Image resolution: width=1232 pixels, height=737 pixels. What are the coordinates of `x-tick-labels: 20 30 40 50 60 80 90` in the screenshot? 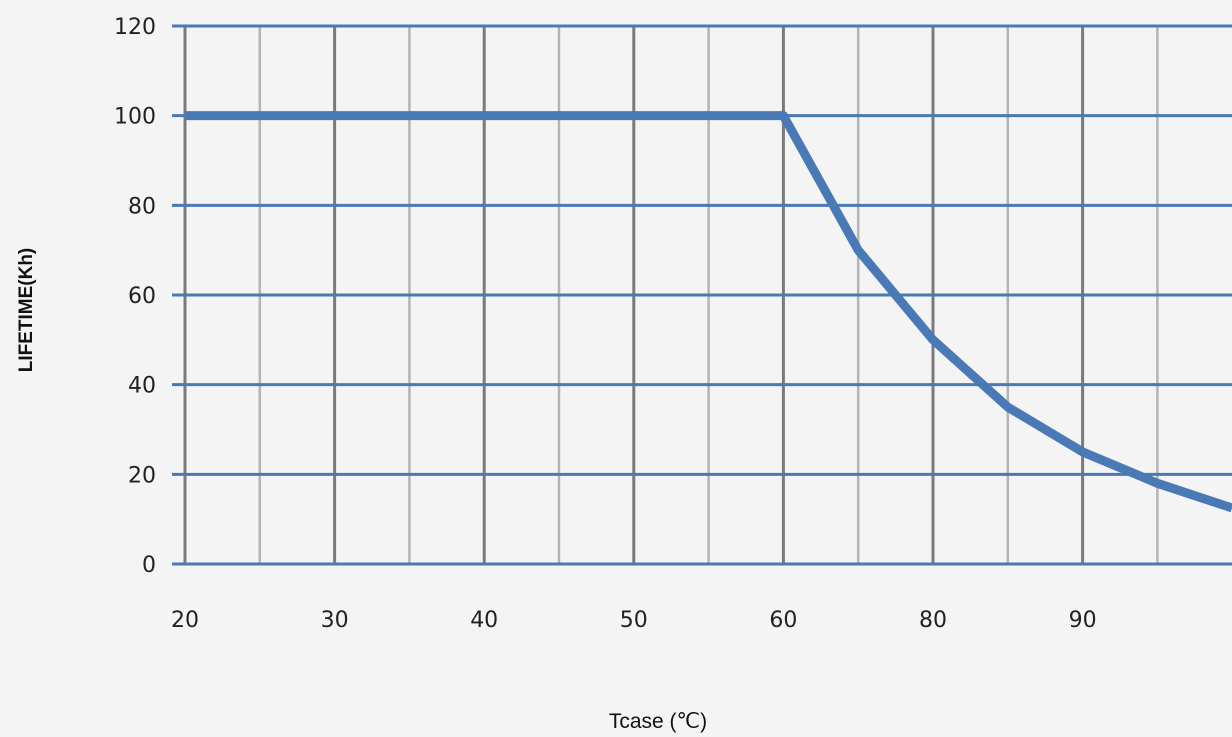 It's located at (634, 620).